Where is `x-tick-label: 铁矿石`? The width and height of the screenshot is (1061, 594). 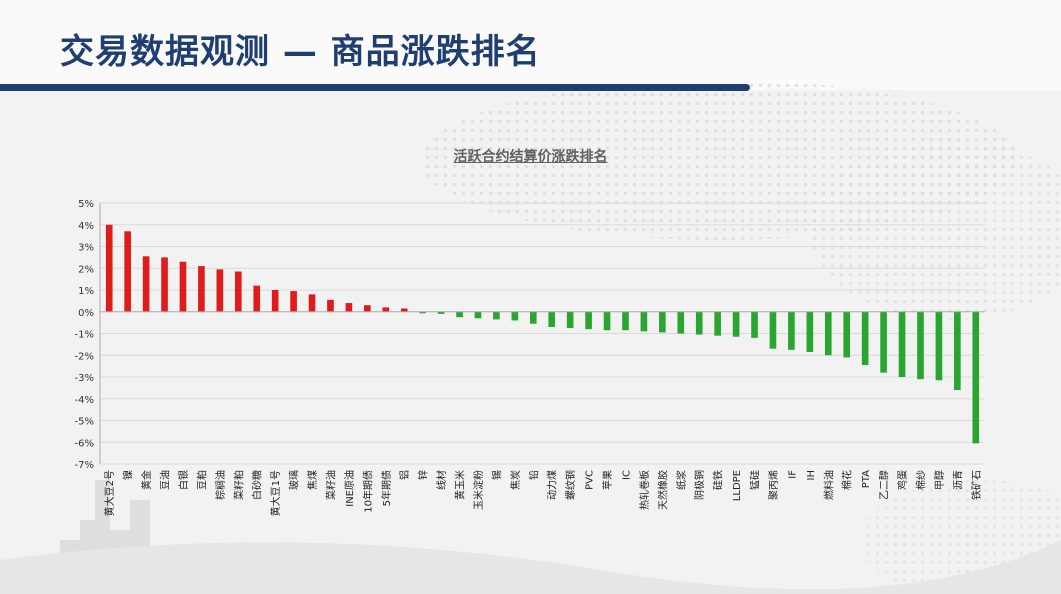
x-tick-label: 铁矿石 is located at coordinates (976, 485).